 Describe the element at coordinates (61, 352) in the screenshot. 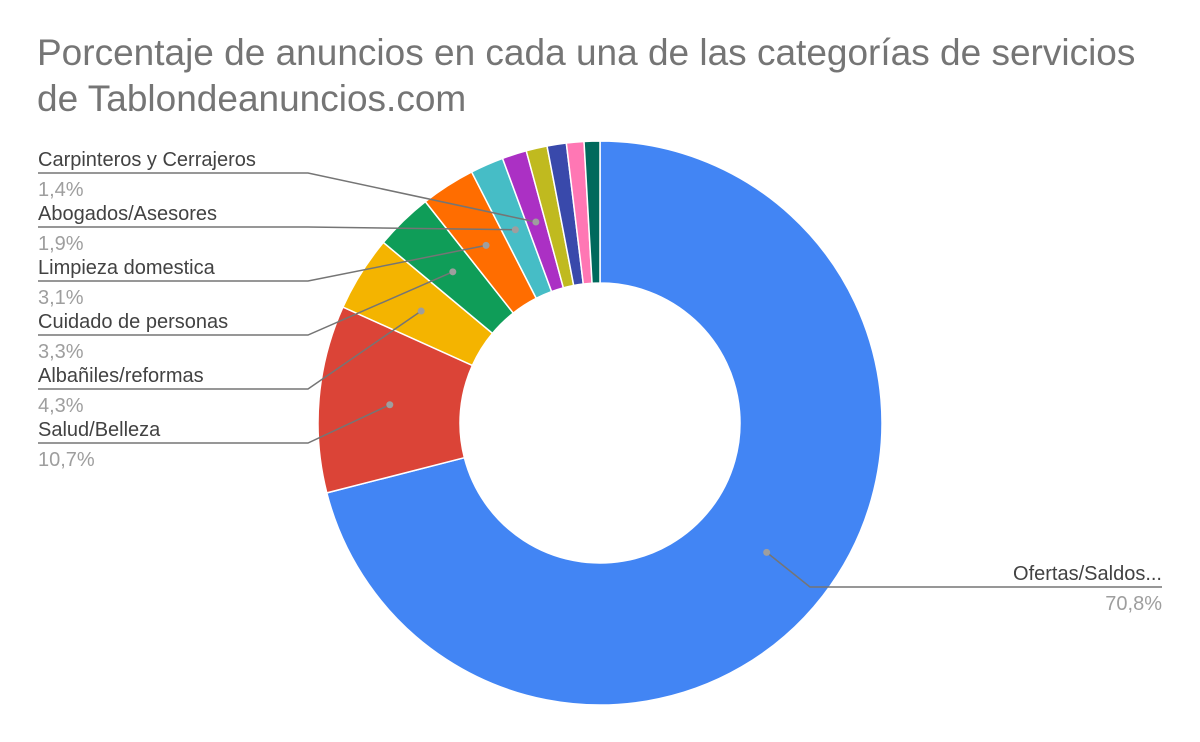

I see `slice-value-label: 3,3%` at that location.